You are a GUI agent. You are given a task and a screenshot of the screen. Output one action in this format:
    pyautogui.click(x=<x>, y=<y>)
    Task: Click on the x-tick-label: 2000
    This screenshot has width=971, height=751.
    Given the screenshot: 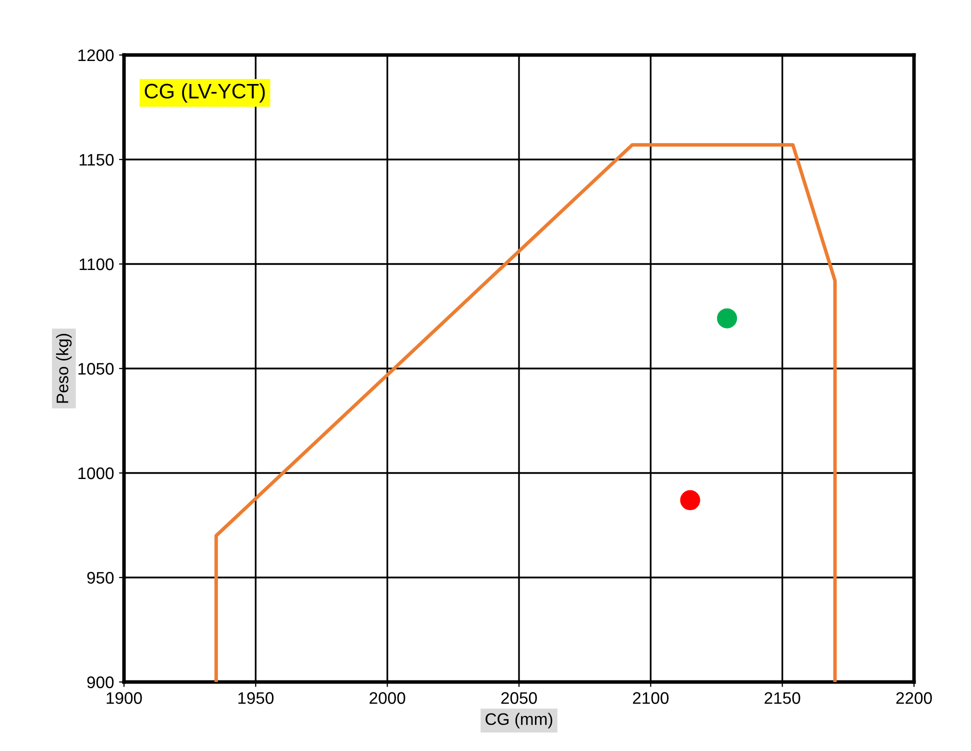 What is the action you would take?
    pyautogui.click(x=388, y=698)
    